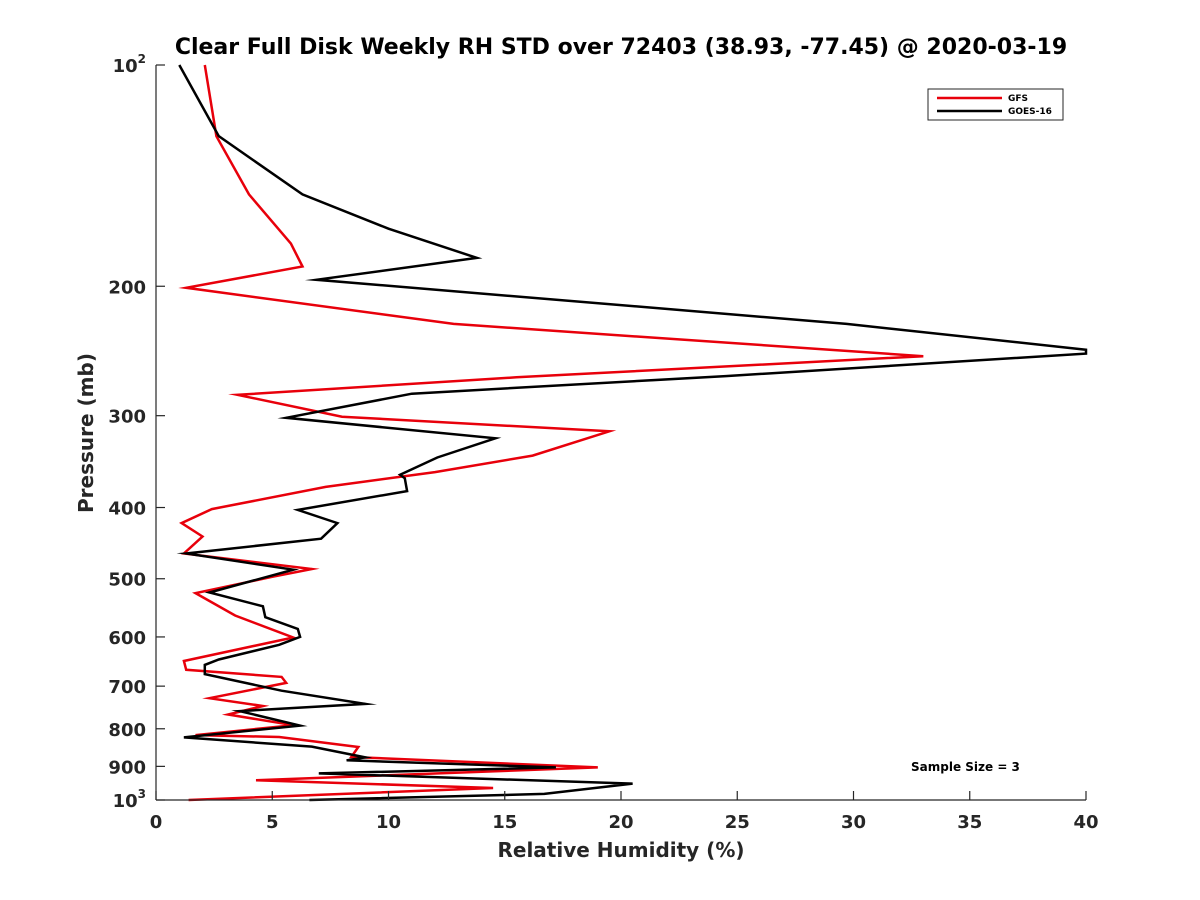  Describe the element at coordinates (127, 287) in the screenshot. I see `y-tick-label: 200` at that location.